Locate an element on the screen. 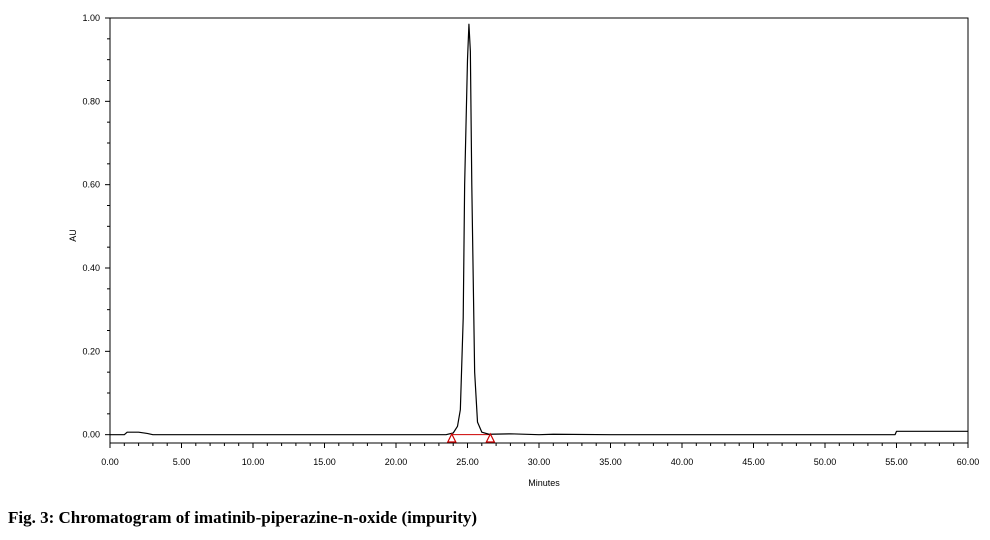 This screenshot has width=990, height=540. x-tick-label: 45.00 is located at coordinates (753, 462).